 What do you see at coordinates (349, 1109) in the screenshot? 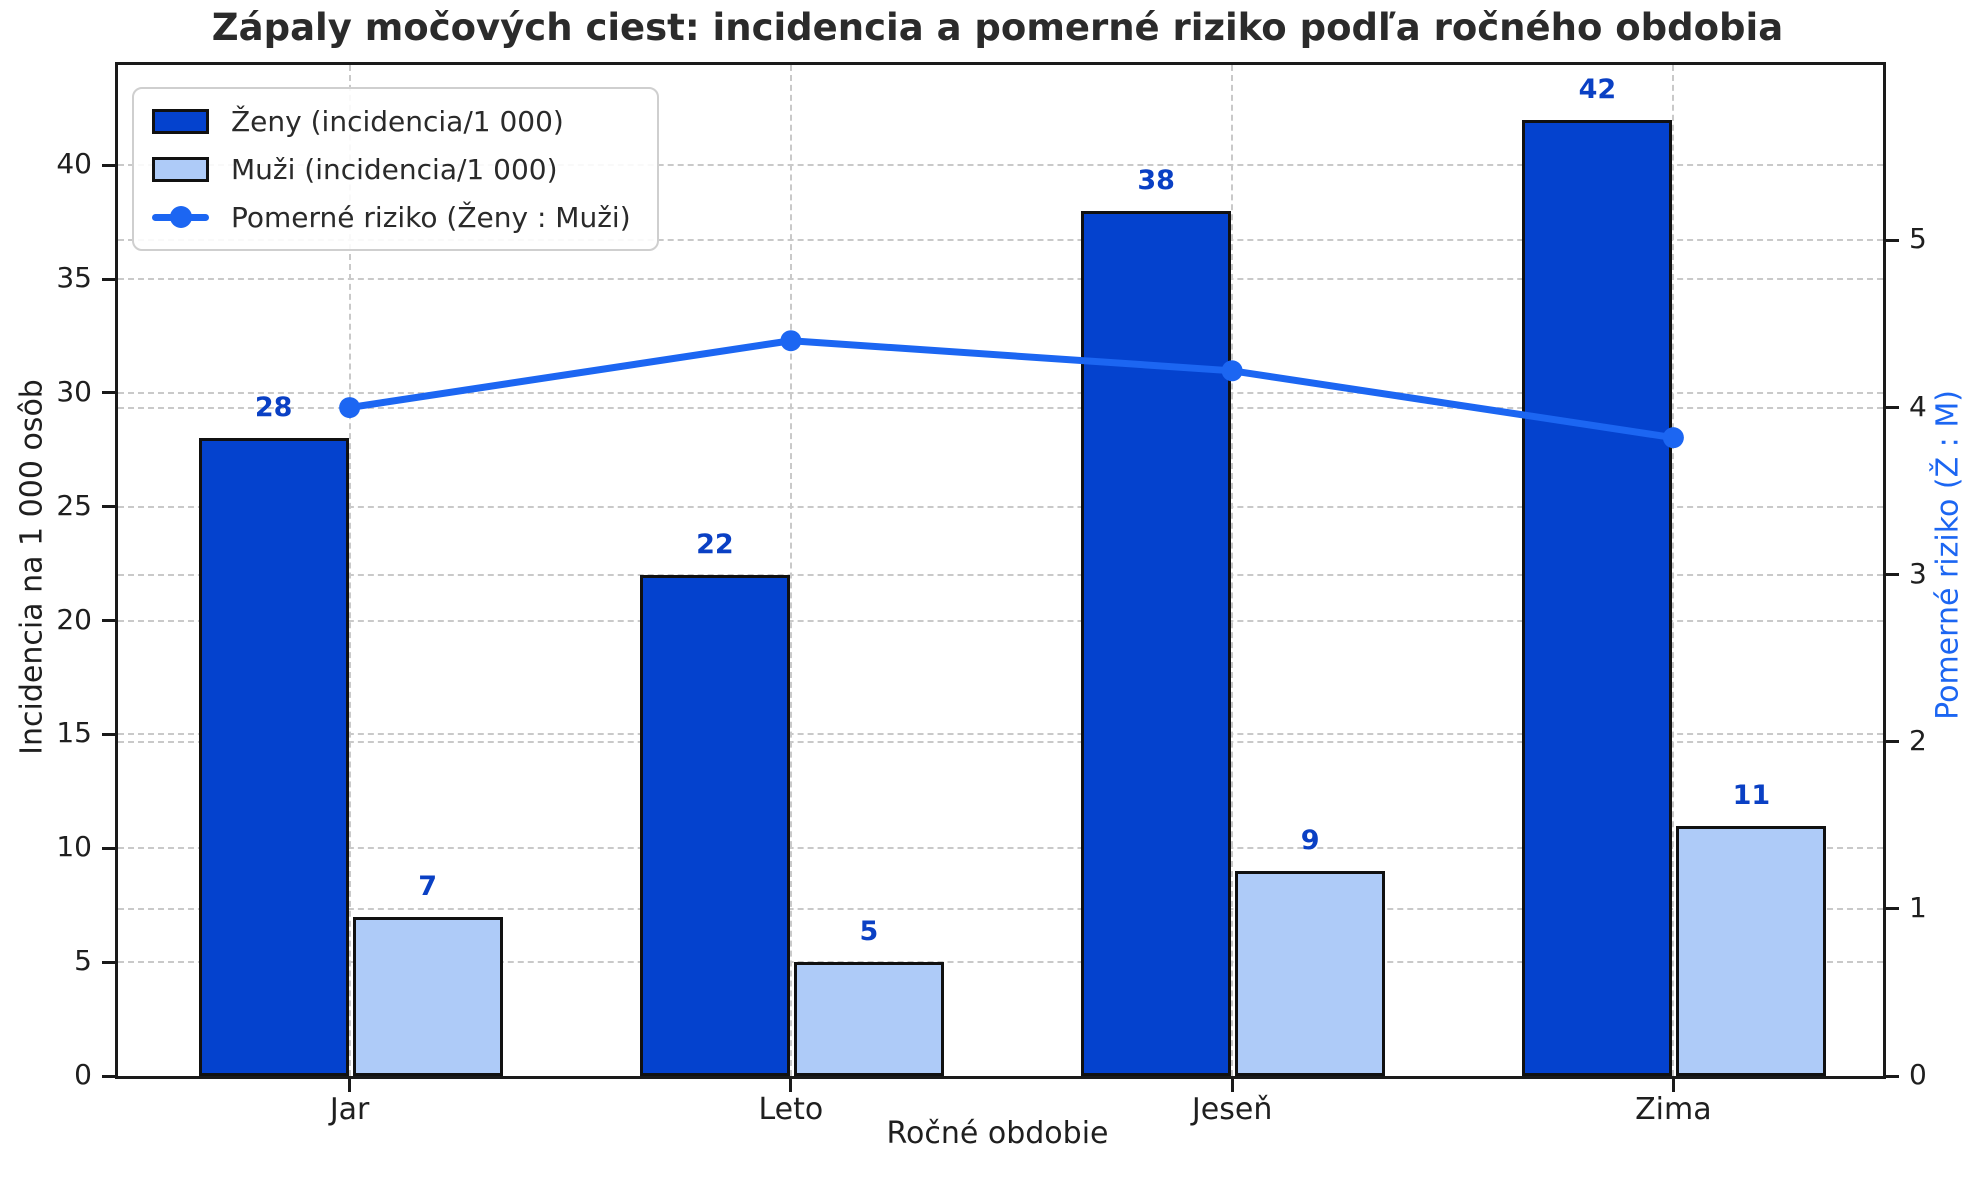
I see `x-tick-label: Jar` at bounding box center [349, 1109].